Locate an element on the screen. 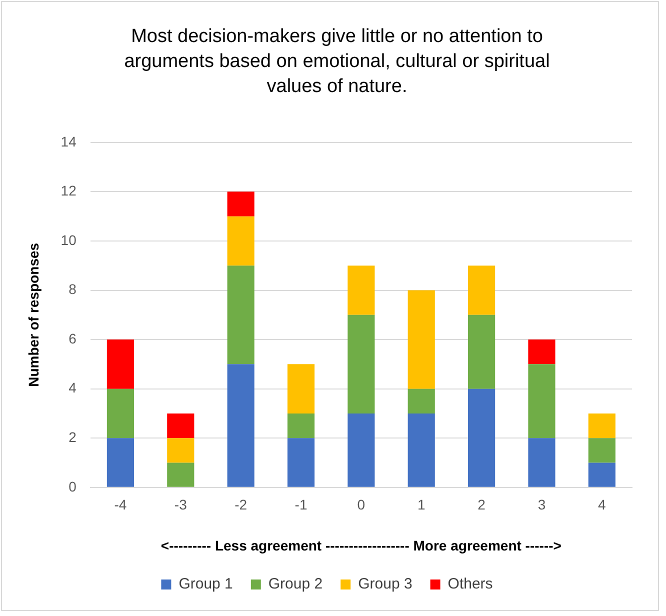  y-tick-label: 14 is located at coordinates (68, 141).